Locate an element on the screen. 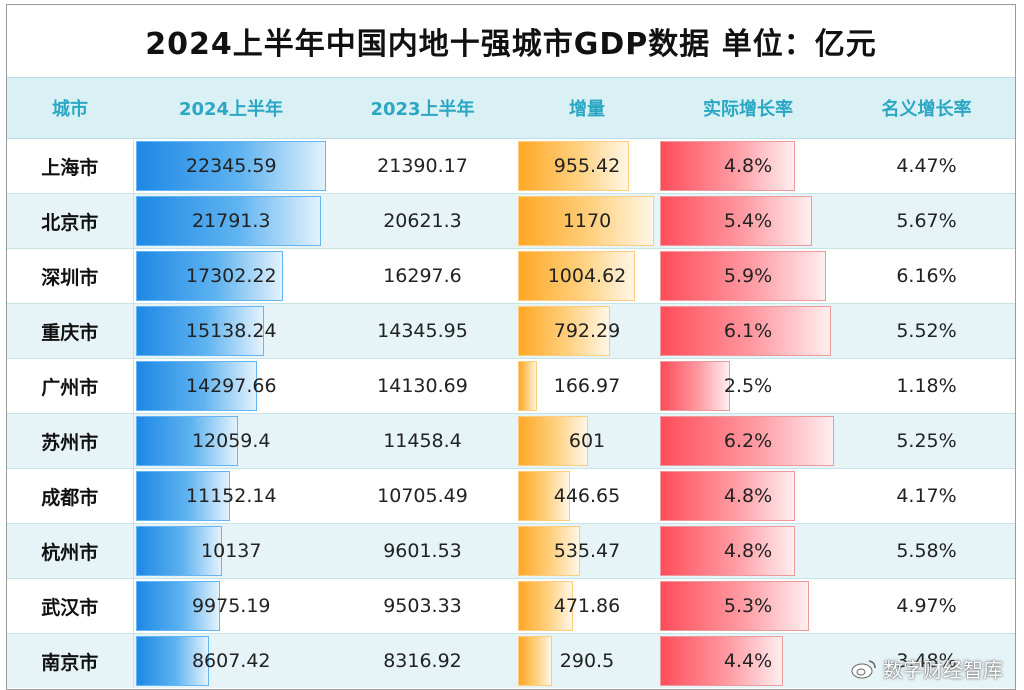 The image size is (1024, 690). real-growth-cell: 5.9% is located at coordinates (748, 276).